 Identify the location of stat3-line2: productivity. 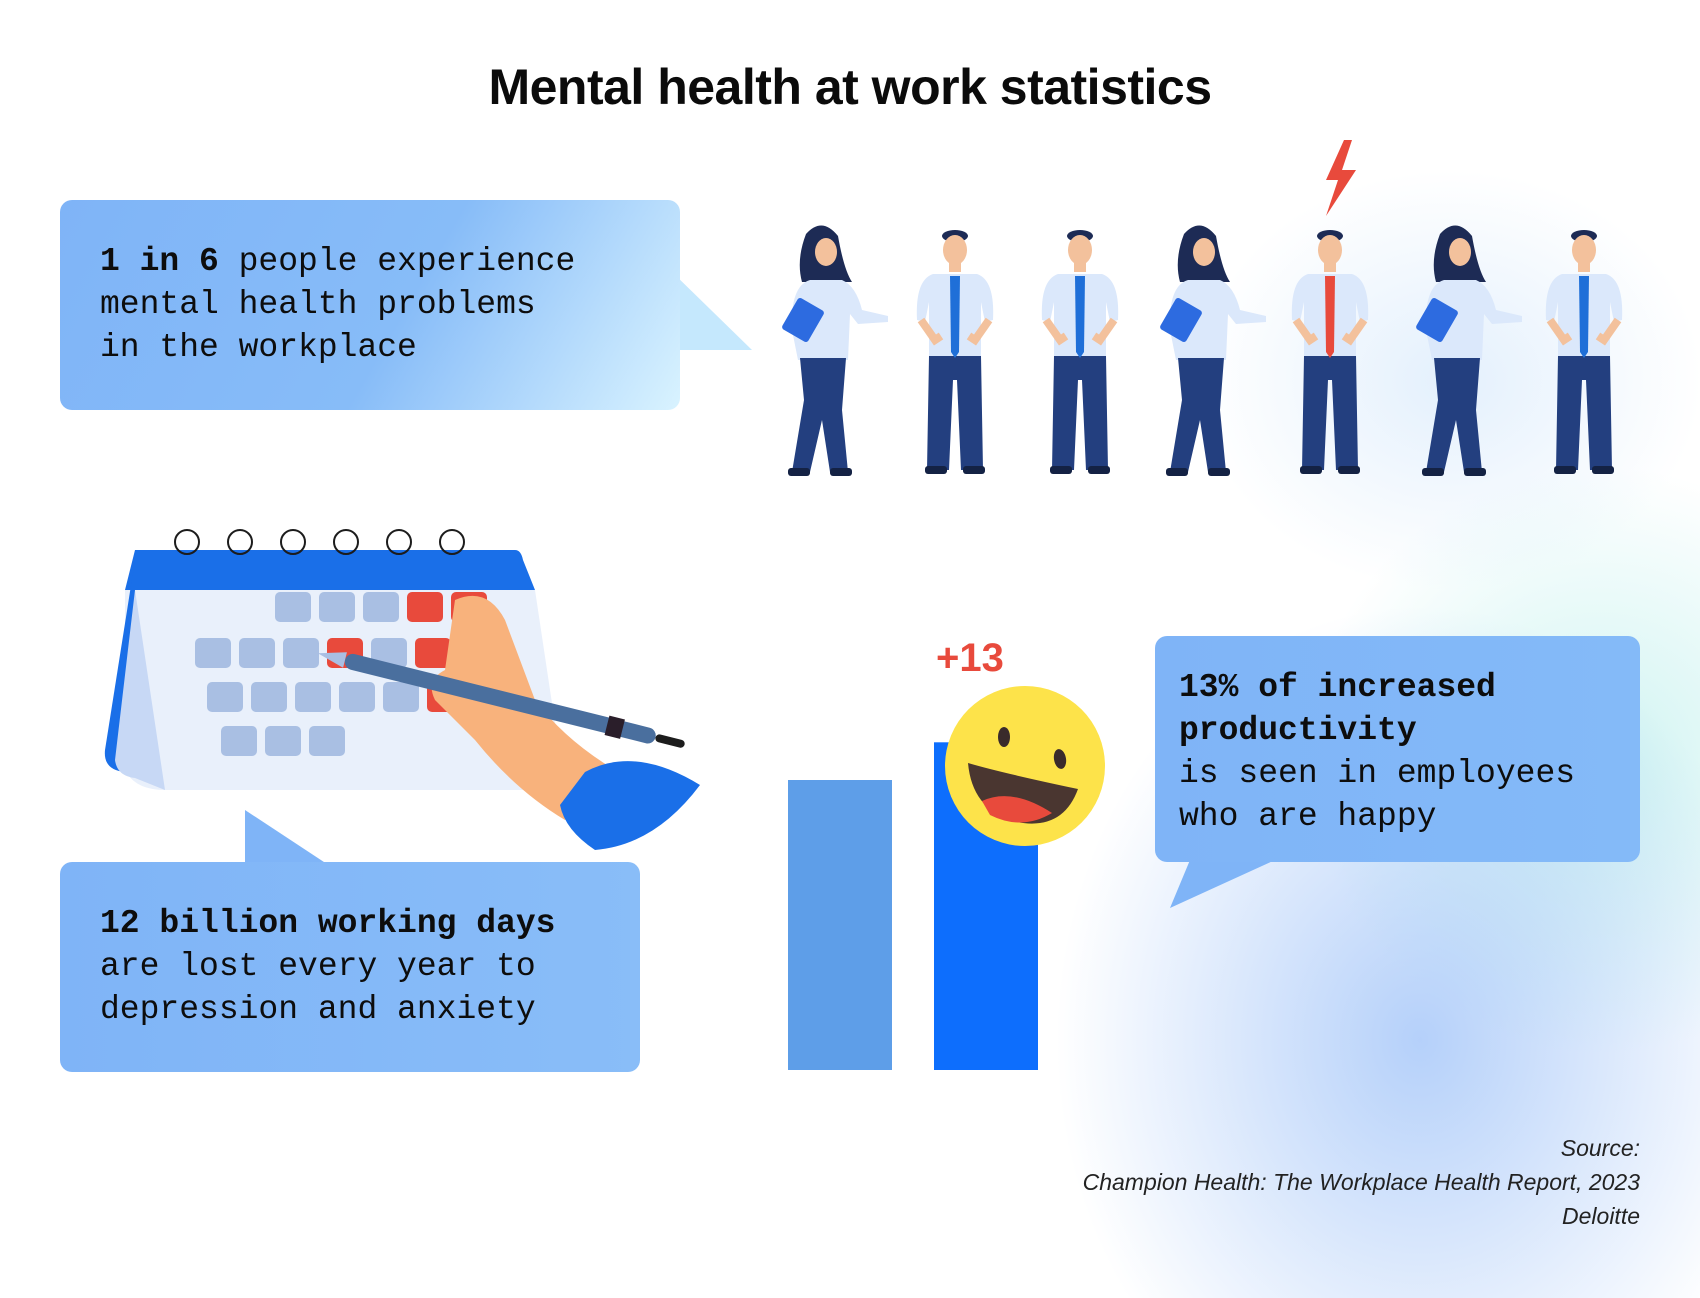
(1298, 730).